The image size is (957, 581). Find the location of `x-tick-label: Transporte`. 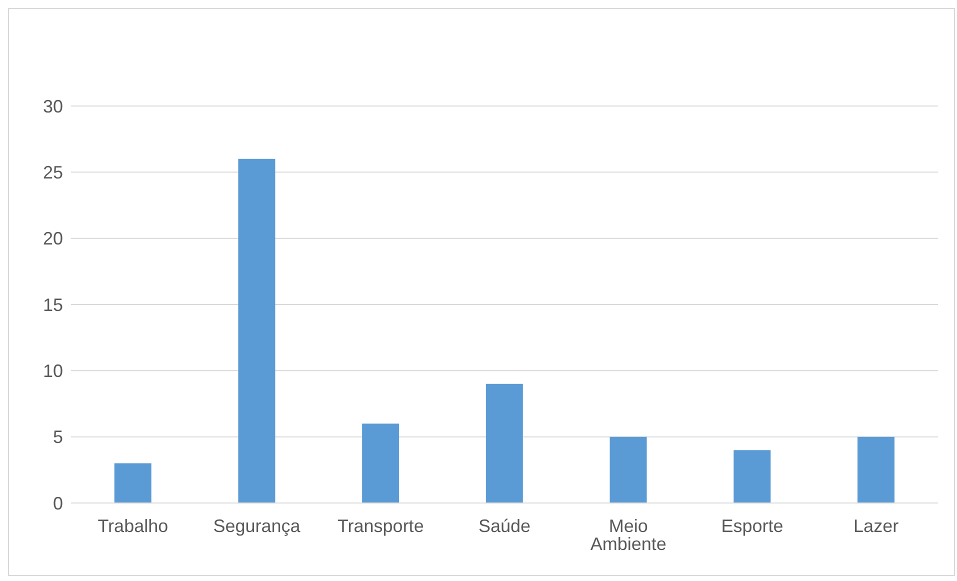

x-tick-label: Transporte is located at coordinates (380, 526).